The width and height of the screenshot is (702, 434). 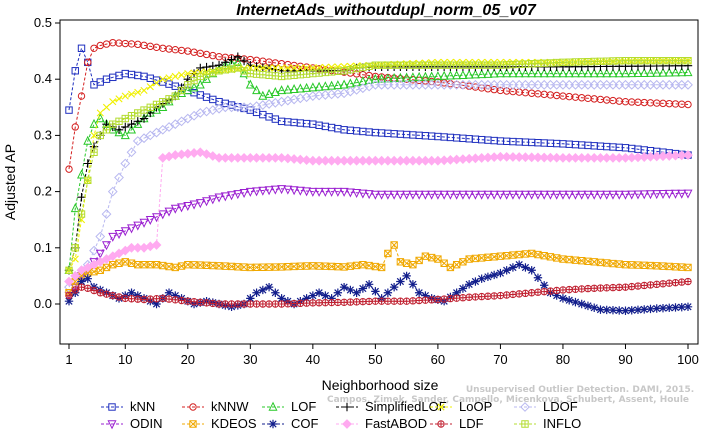 What do you see at coordinates (347, 407) in the screenshot?
I see `legend-marker-simplifiedlof` at bounding box center [347, 407].